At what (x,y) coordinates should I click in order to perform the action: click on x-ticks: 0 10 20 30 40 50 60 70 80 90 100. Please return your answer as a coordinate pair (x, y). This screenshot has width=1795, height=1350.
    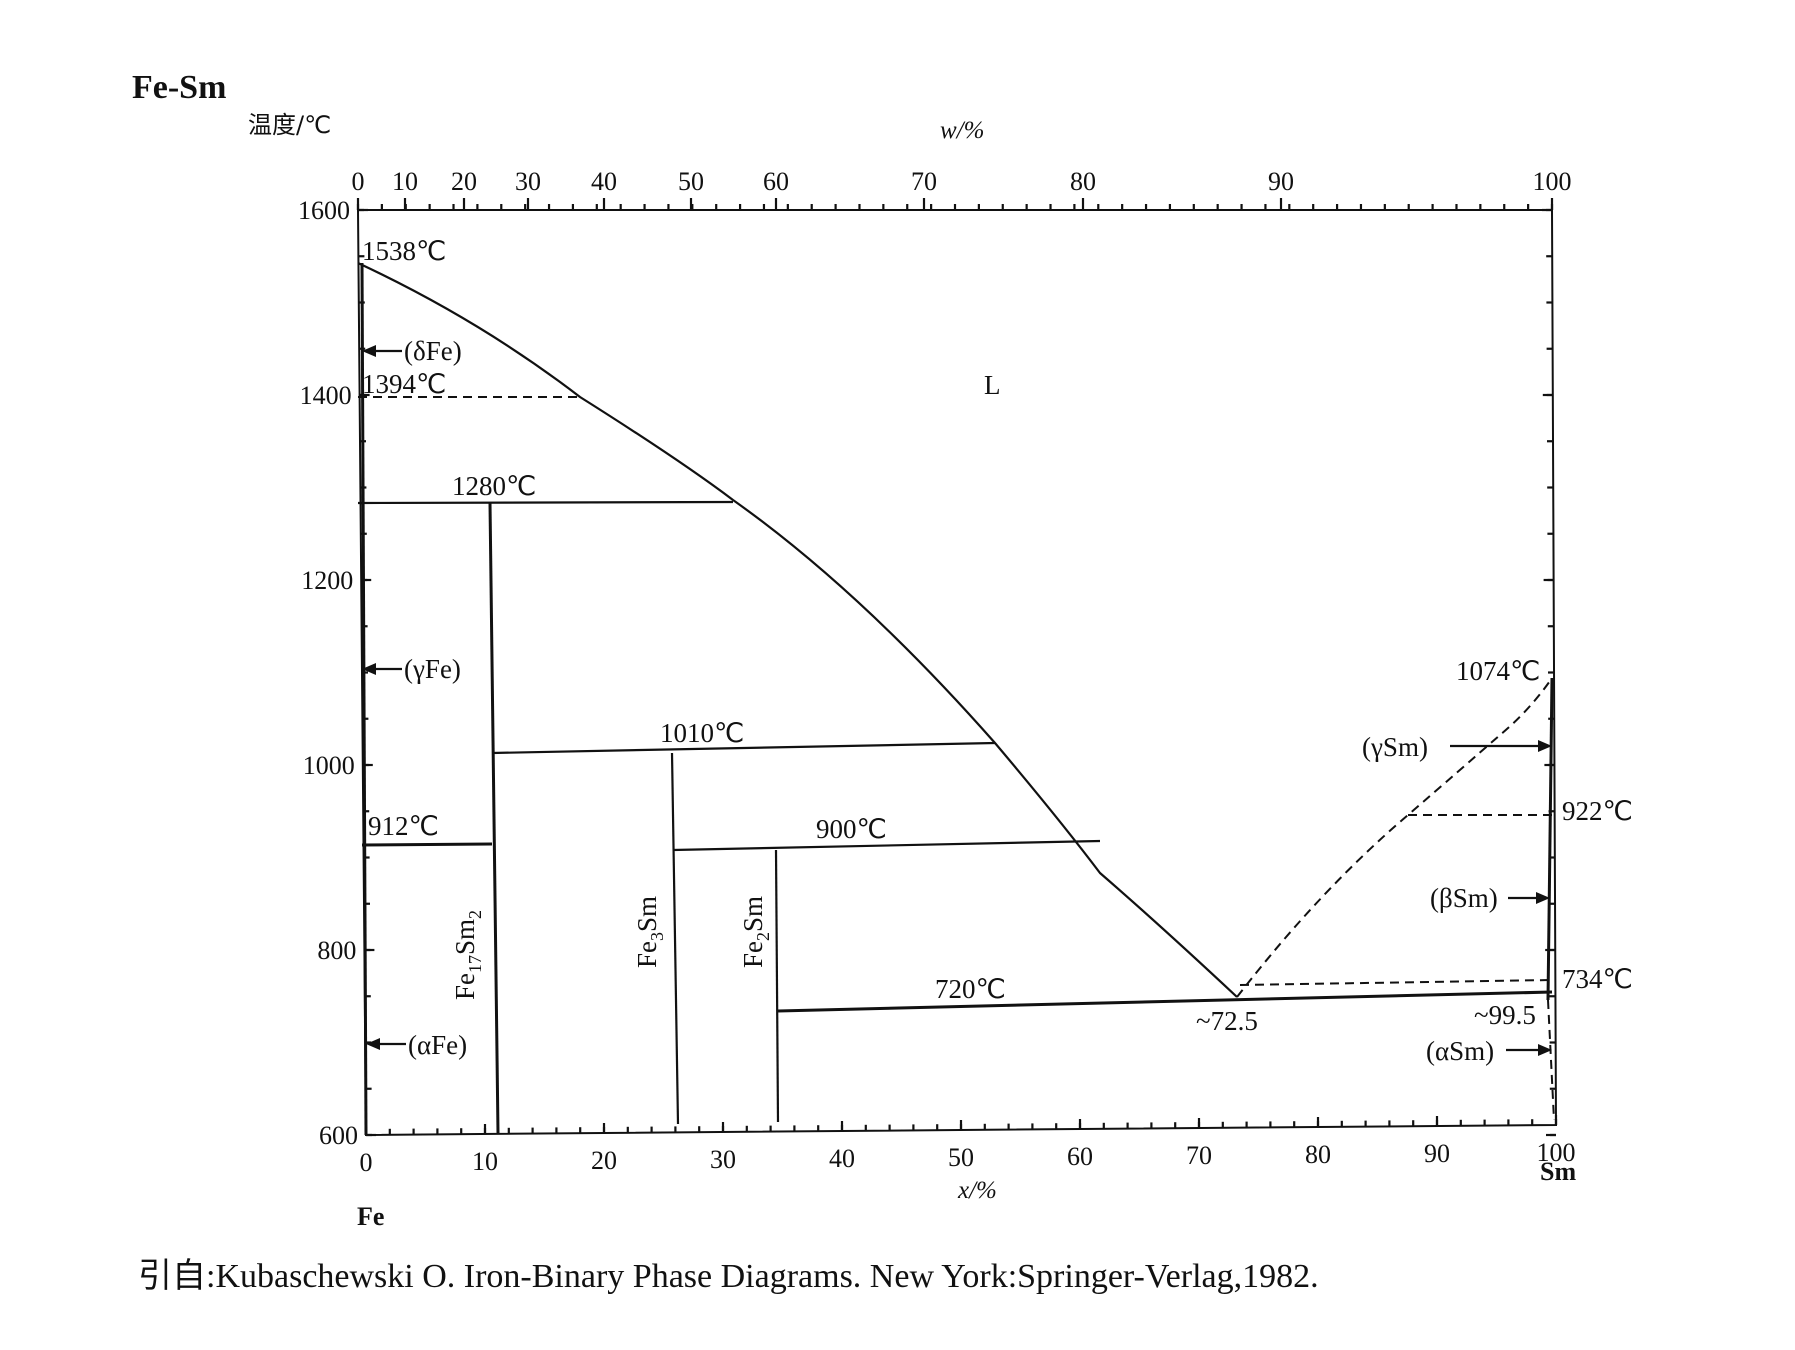
    Looking at the image, I should click on (968, 1146).